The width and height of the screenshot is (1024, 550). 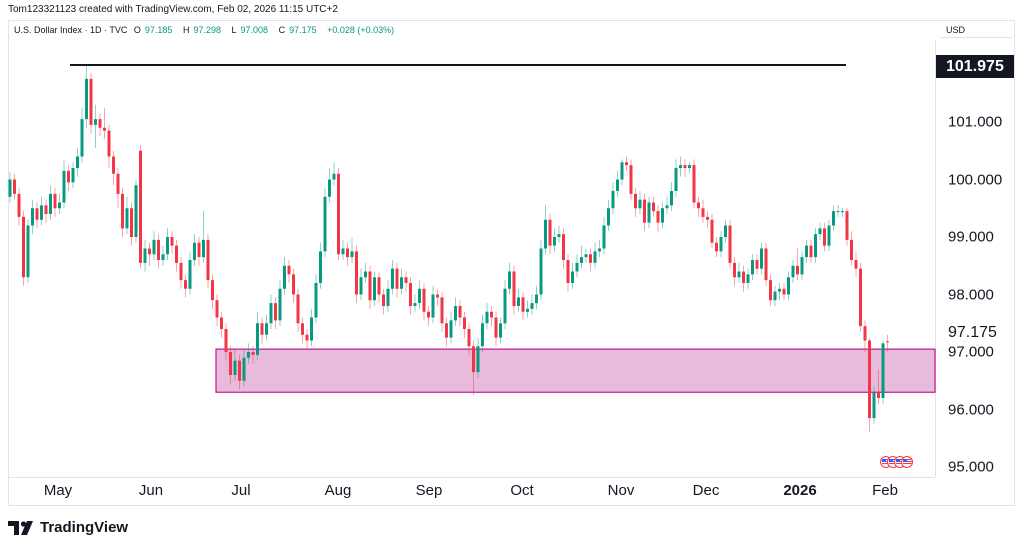 What do you see at coordinates (71, 30) in the screenshot?
I see `symbol-title: U.S. Dollar Index · 1D · TVC` at bounding box center [71, 30].